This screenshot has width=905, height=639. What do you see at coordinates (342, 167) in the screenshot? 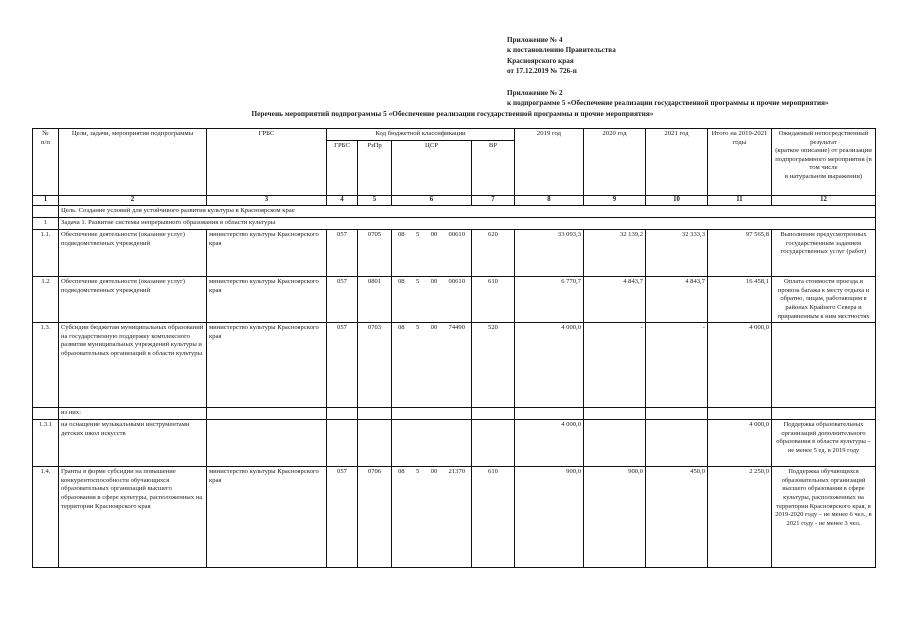
I see `header-grbs-code: ГРБС` at bounding box center [342, 167].